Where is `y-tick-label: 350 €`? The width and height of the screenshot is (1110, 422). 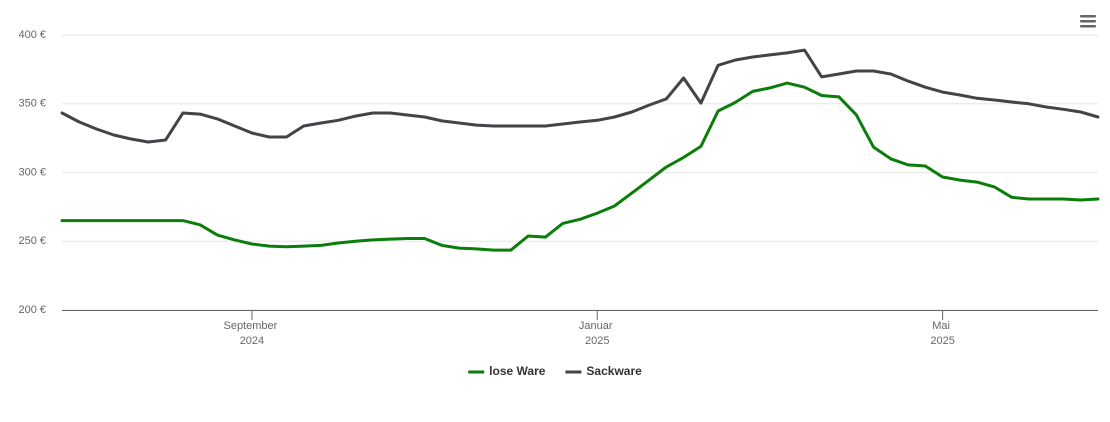
y-tick-label: 350 € is located at coordinates (32, 104).